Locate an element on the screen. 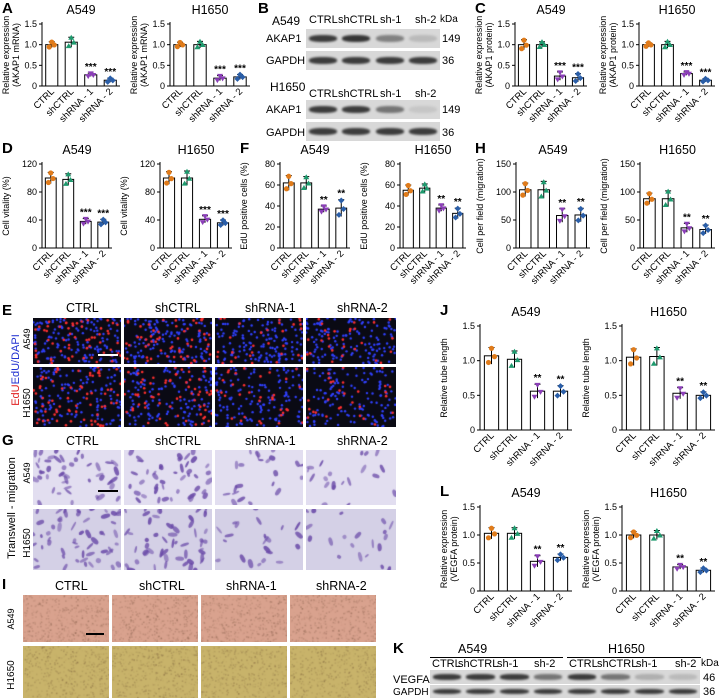 This screenshot has height=698, width=723. panel-letter-e: E is located at coordinates (7, 310).